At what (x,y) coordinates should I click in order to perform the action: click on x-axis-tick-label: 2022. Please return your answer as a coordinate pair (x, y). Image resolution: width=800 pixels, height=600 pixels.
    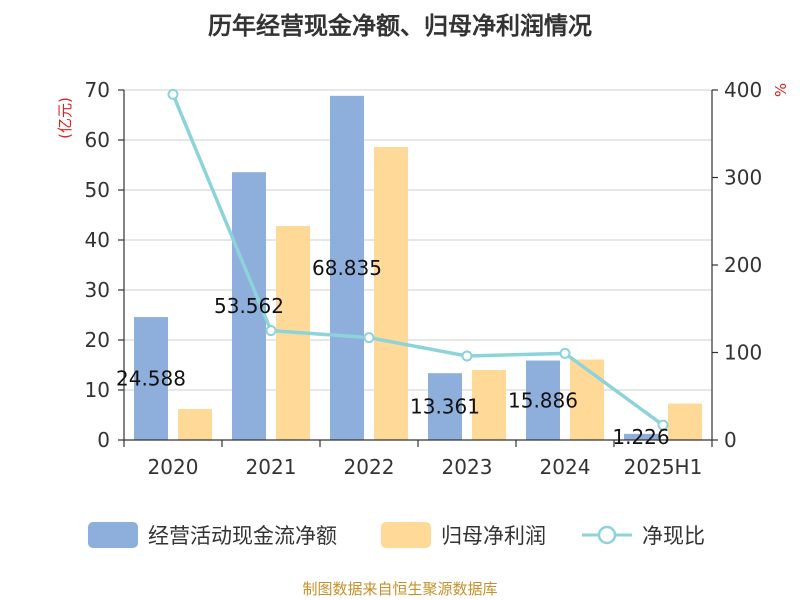
    Looking at the image, I should click on (369, 467).